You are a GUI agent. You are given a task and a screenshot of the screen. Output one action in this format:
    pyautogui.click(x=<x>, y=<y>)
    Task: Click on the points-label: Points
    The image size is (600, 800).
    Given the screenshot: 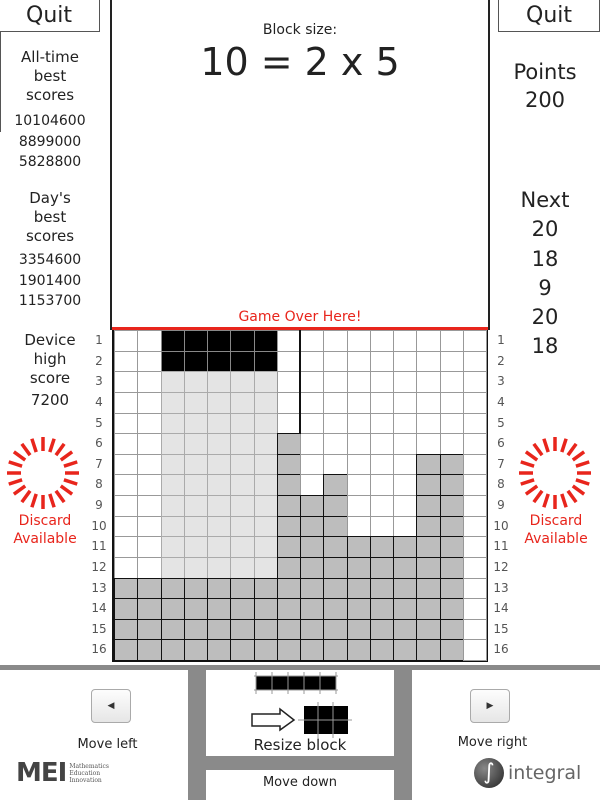 What is the action you would take?
    pyautogui.click(x=545, y=72)
    